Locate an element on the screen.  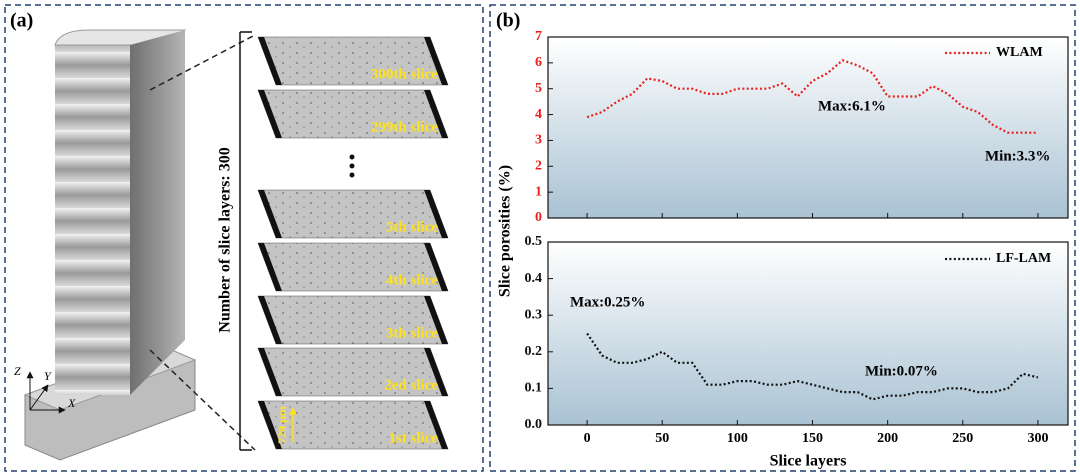
bracket is located at coordinates (245, 241).